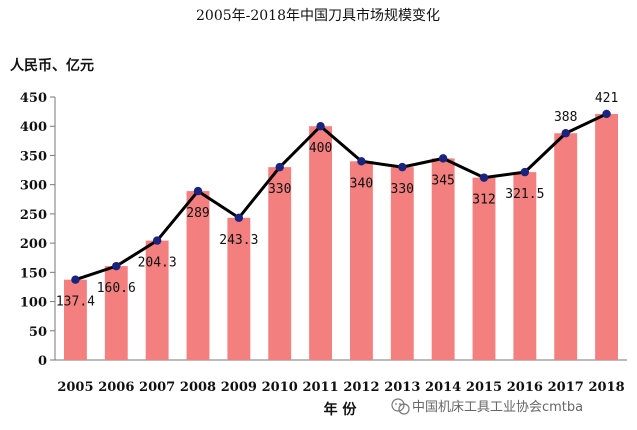  Describe the element at coordinates (566, 387) in the screenshot. I see `x-tick-label: 2017` at that location.